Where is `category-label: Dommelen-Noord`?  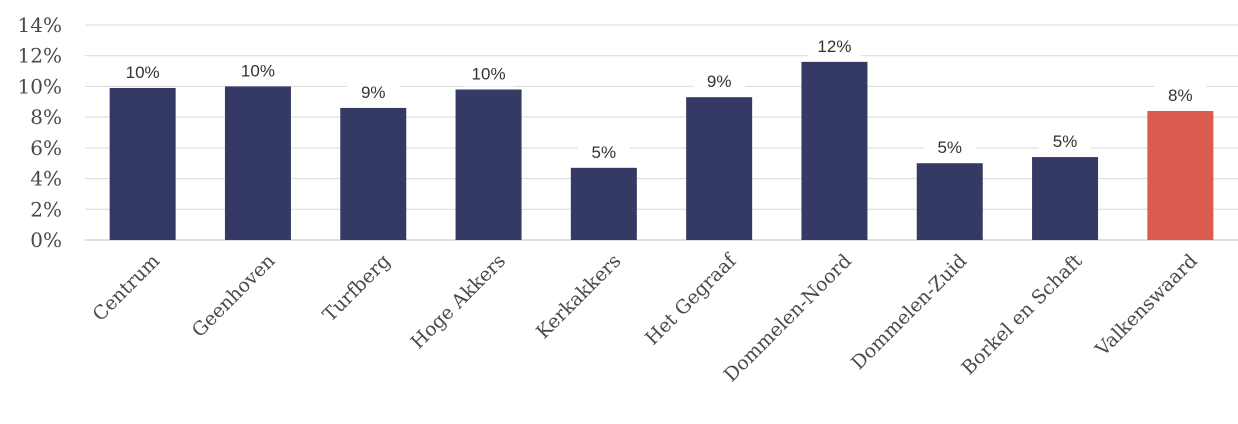
category-label: Dommelen-Noord is located at coordinates (788, 318).